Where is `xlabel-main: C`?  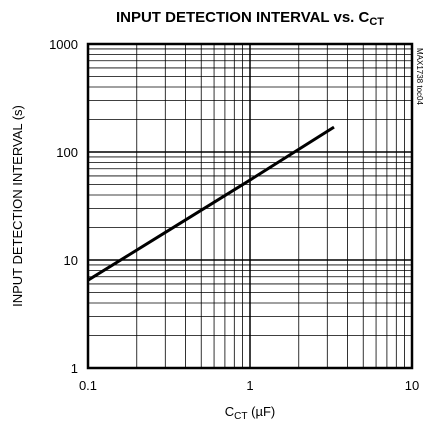 xlabel-main: C is located at coordinates (229, 411).